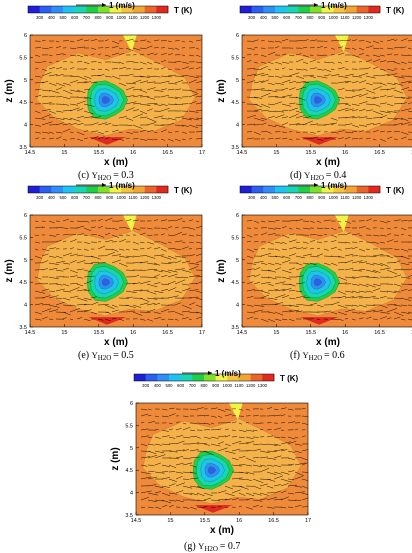 Image resolution: width=412 pixels, height=553 pixels. What do you see at coordinates (334, 355) in the screenshot?
I see `caption-value: = 0.6` at bounding box center [334, 355].